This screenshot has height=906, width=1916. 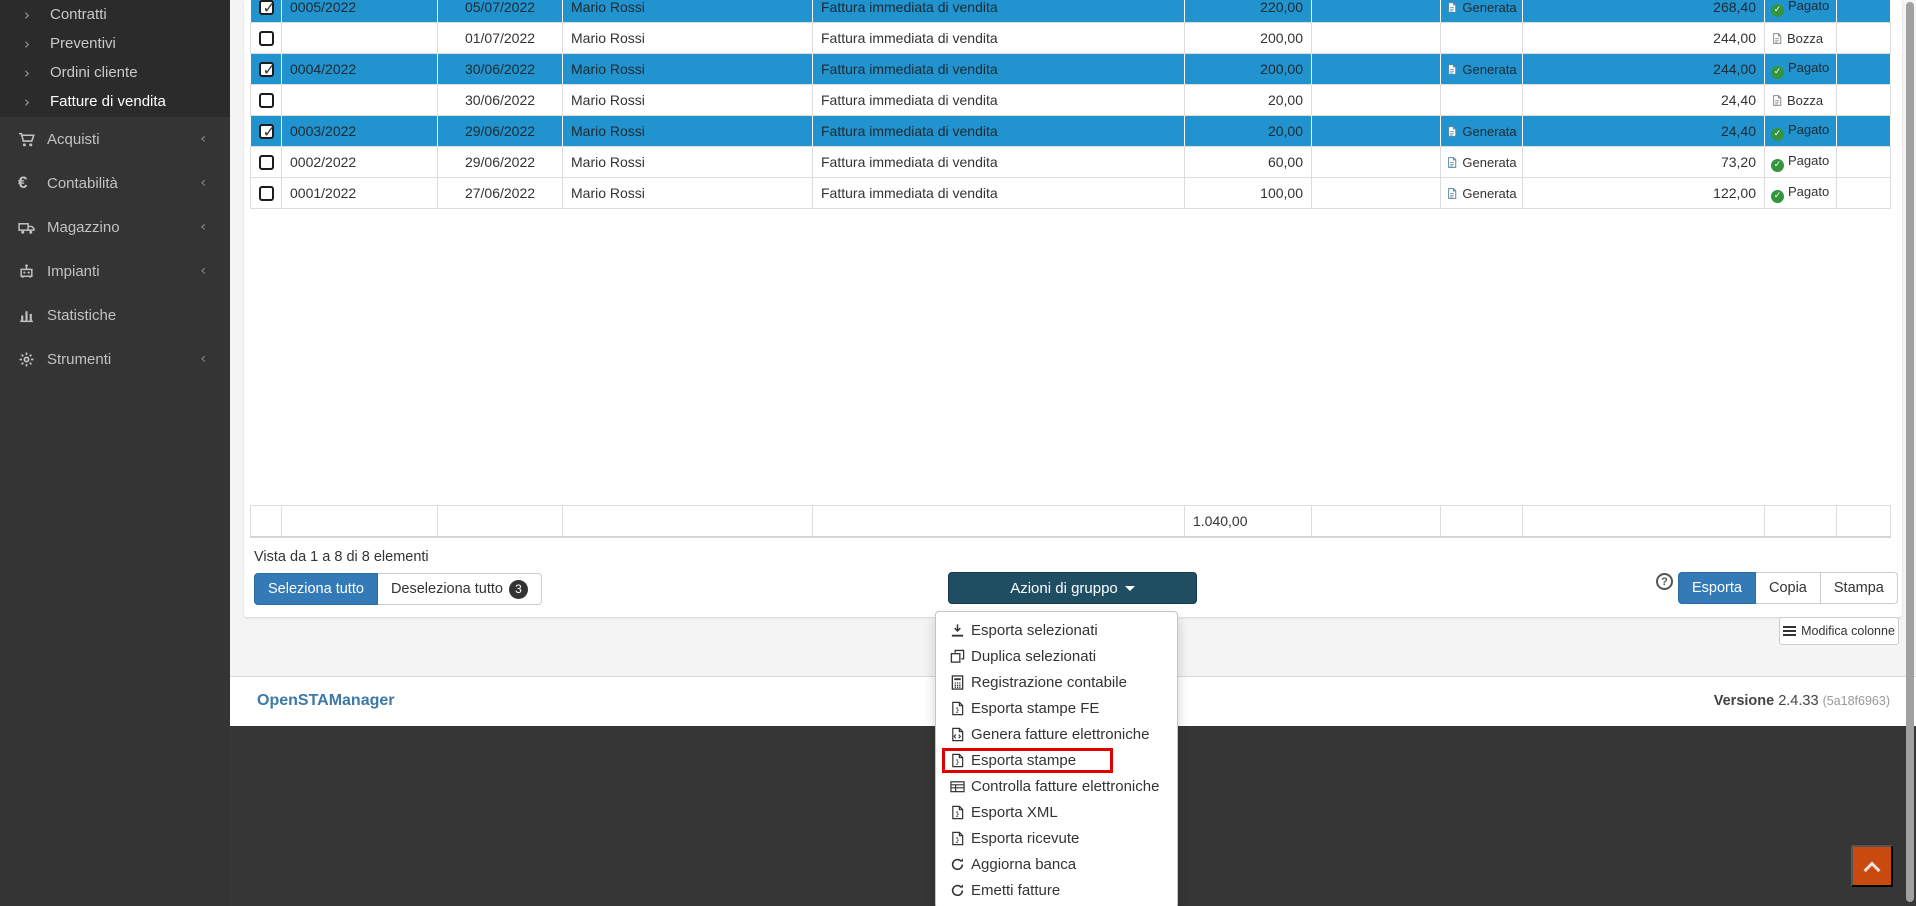 I want to click on select-all-button: Seleziona tutto, so click(x=316, y=589).